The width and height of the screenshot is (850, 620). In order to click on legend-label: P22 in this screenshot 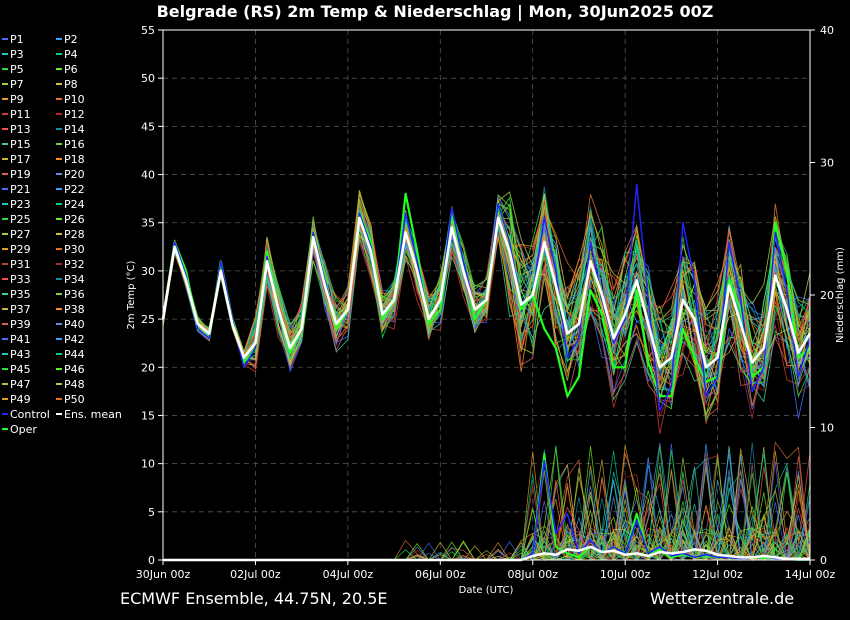, I will do `click(74, 189)`.